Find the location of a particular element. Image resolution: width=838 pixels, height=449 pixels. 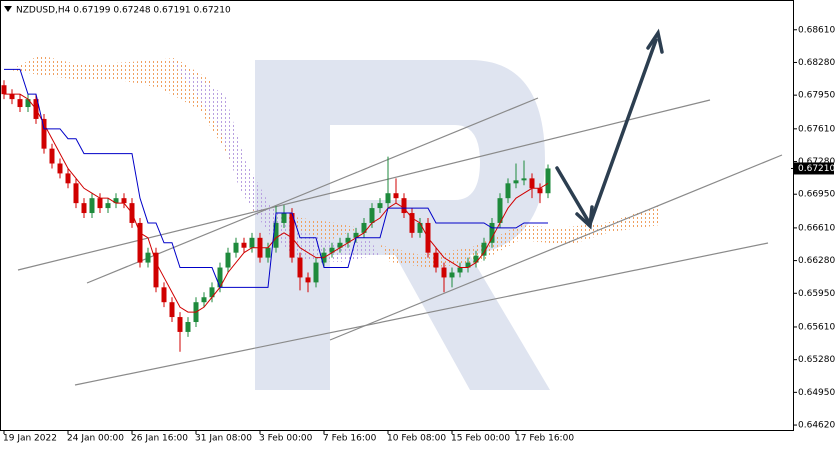

x-tick-label: 7 Feb 16:00 is located at coordinates (350, 439).